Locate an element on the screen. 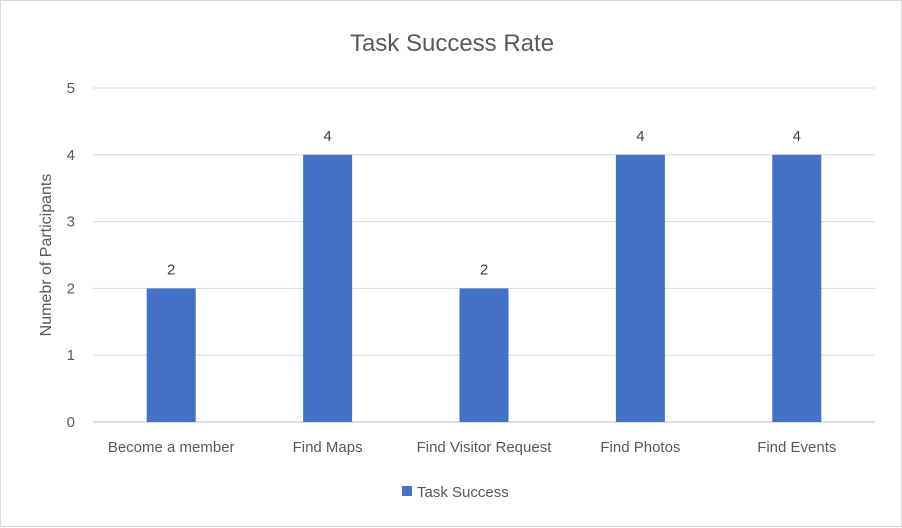 Image resolution: width=902 pixels, height=528 pixels. y-tick-label: 5 is located at coordinates (71, 88).